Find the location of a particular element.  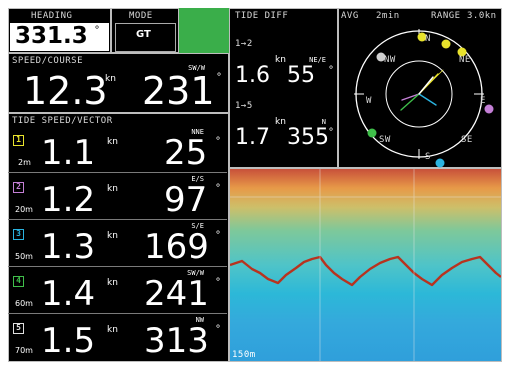

layer-row: 2 20m 1.2 kn E/S 97 ° is located at coordinates (118, 195).